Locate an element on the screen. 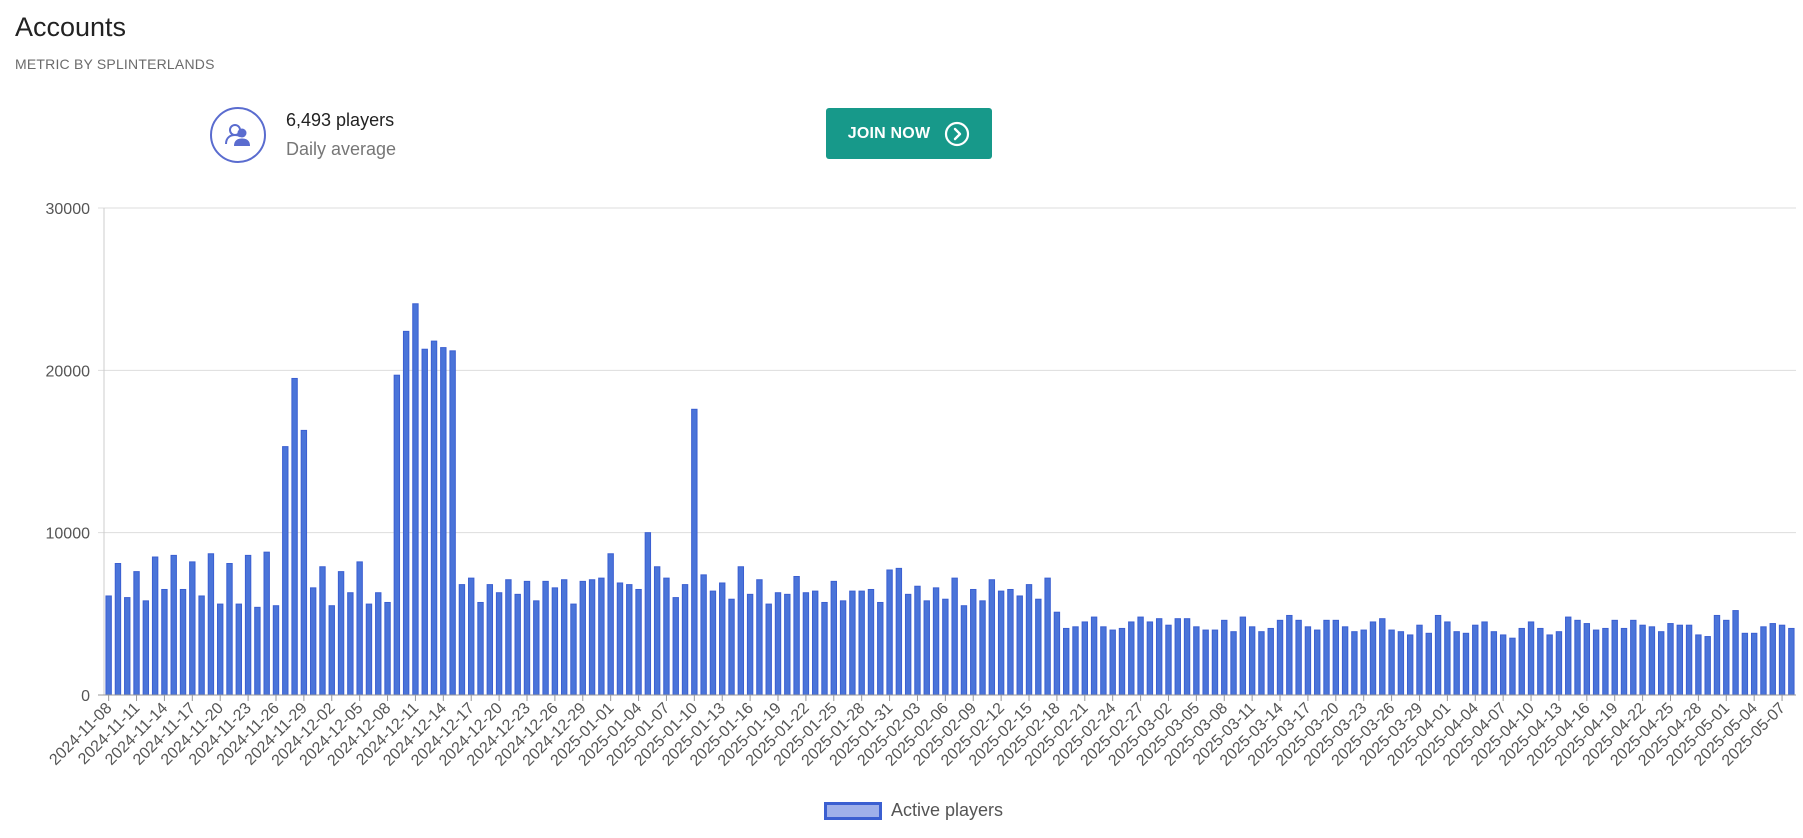 This screenshot has width=1803, height=838. join-now-label: JOIN NOW is located at coordinates (889, 133).